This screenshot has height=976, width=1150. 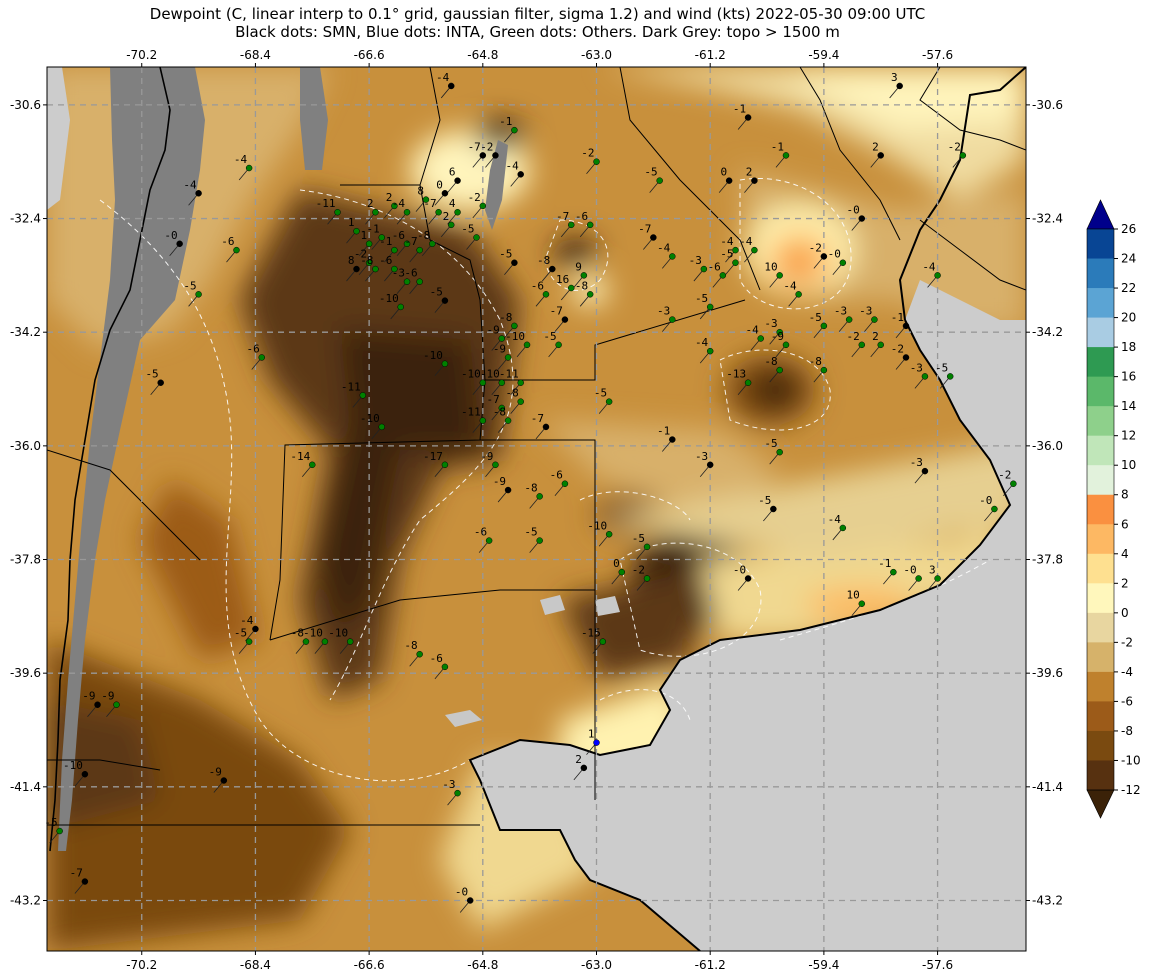 What do you see at coordinates (856, 602) in the screenshot?
I see `station-marker: 10` at bounding box center [856, 602].